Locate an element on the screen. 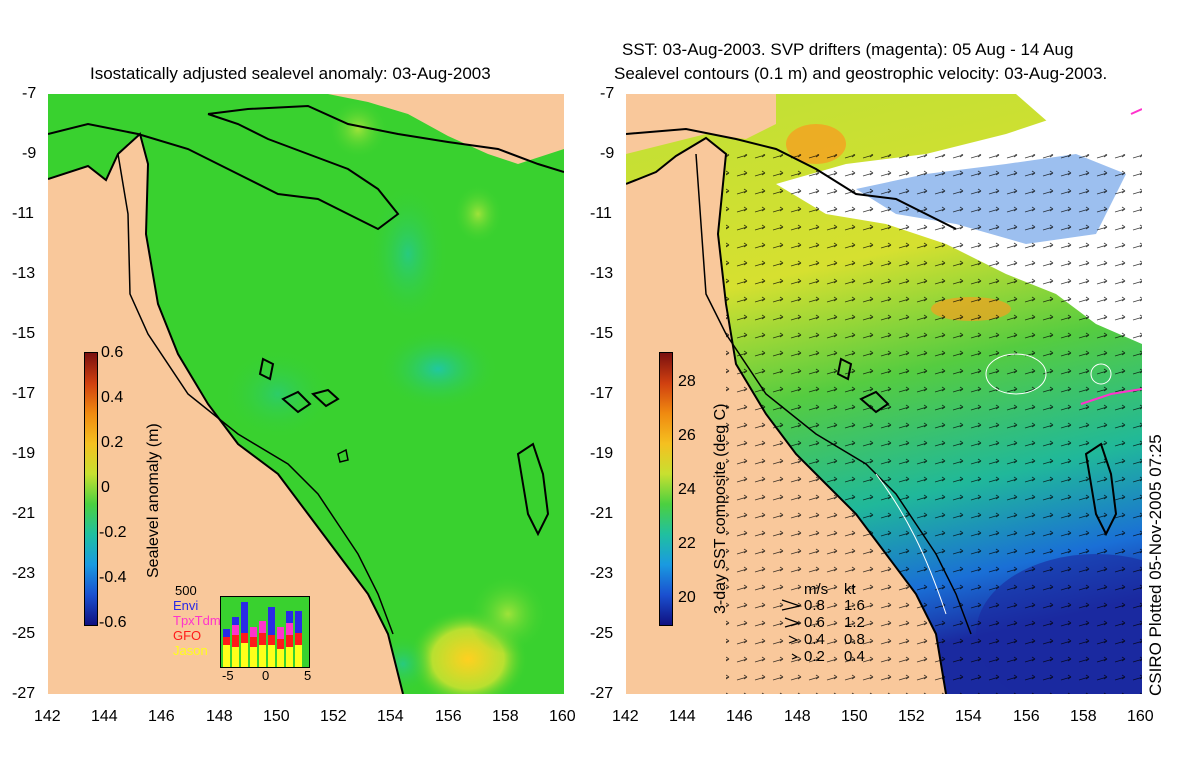 This screenshot has height=780, width=1200. inset-source-jason: Jason is located at coordinates (190, 650).